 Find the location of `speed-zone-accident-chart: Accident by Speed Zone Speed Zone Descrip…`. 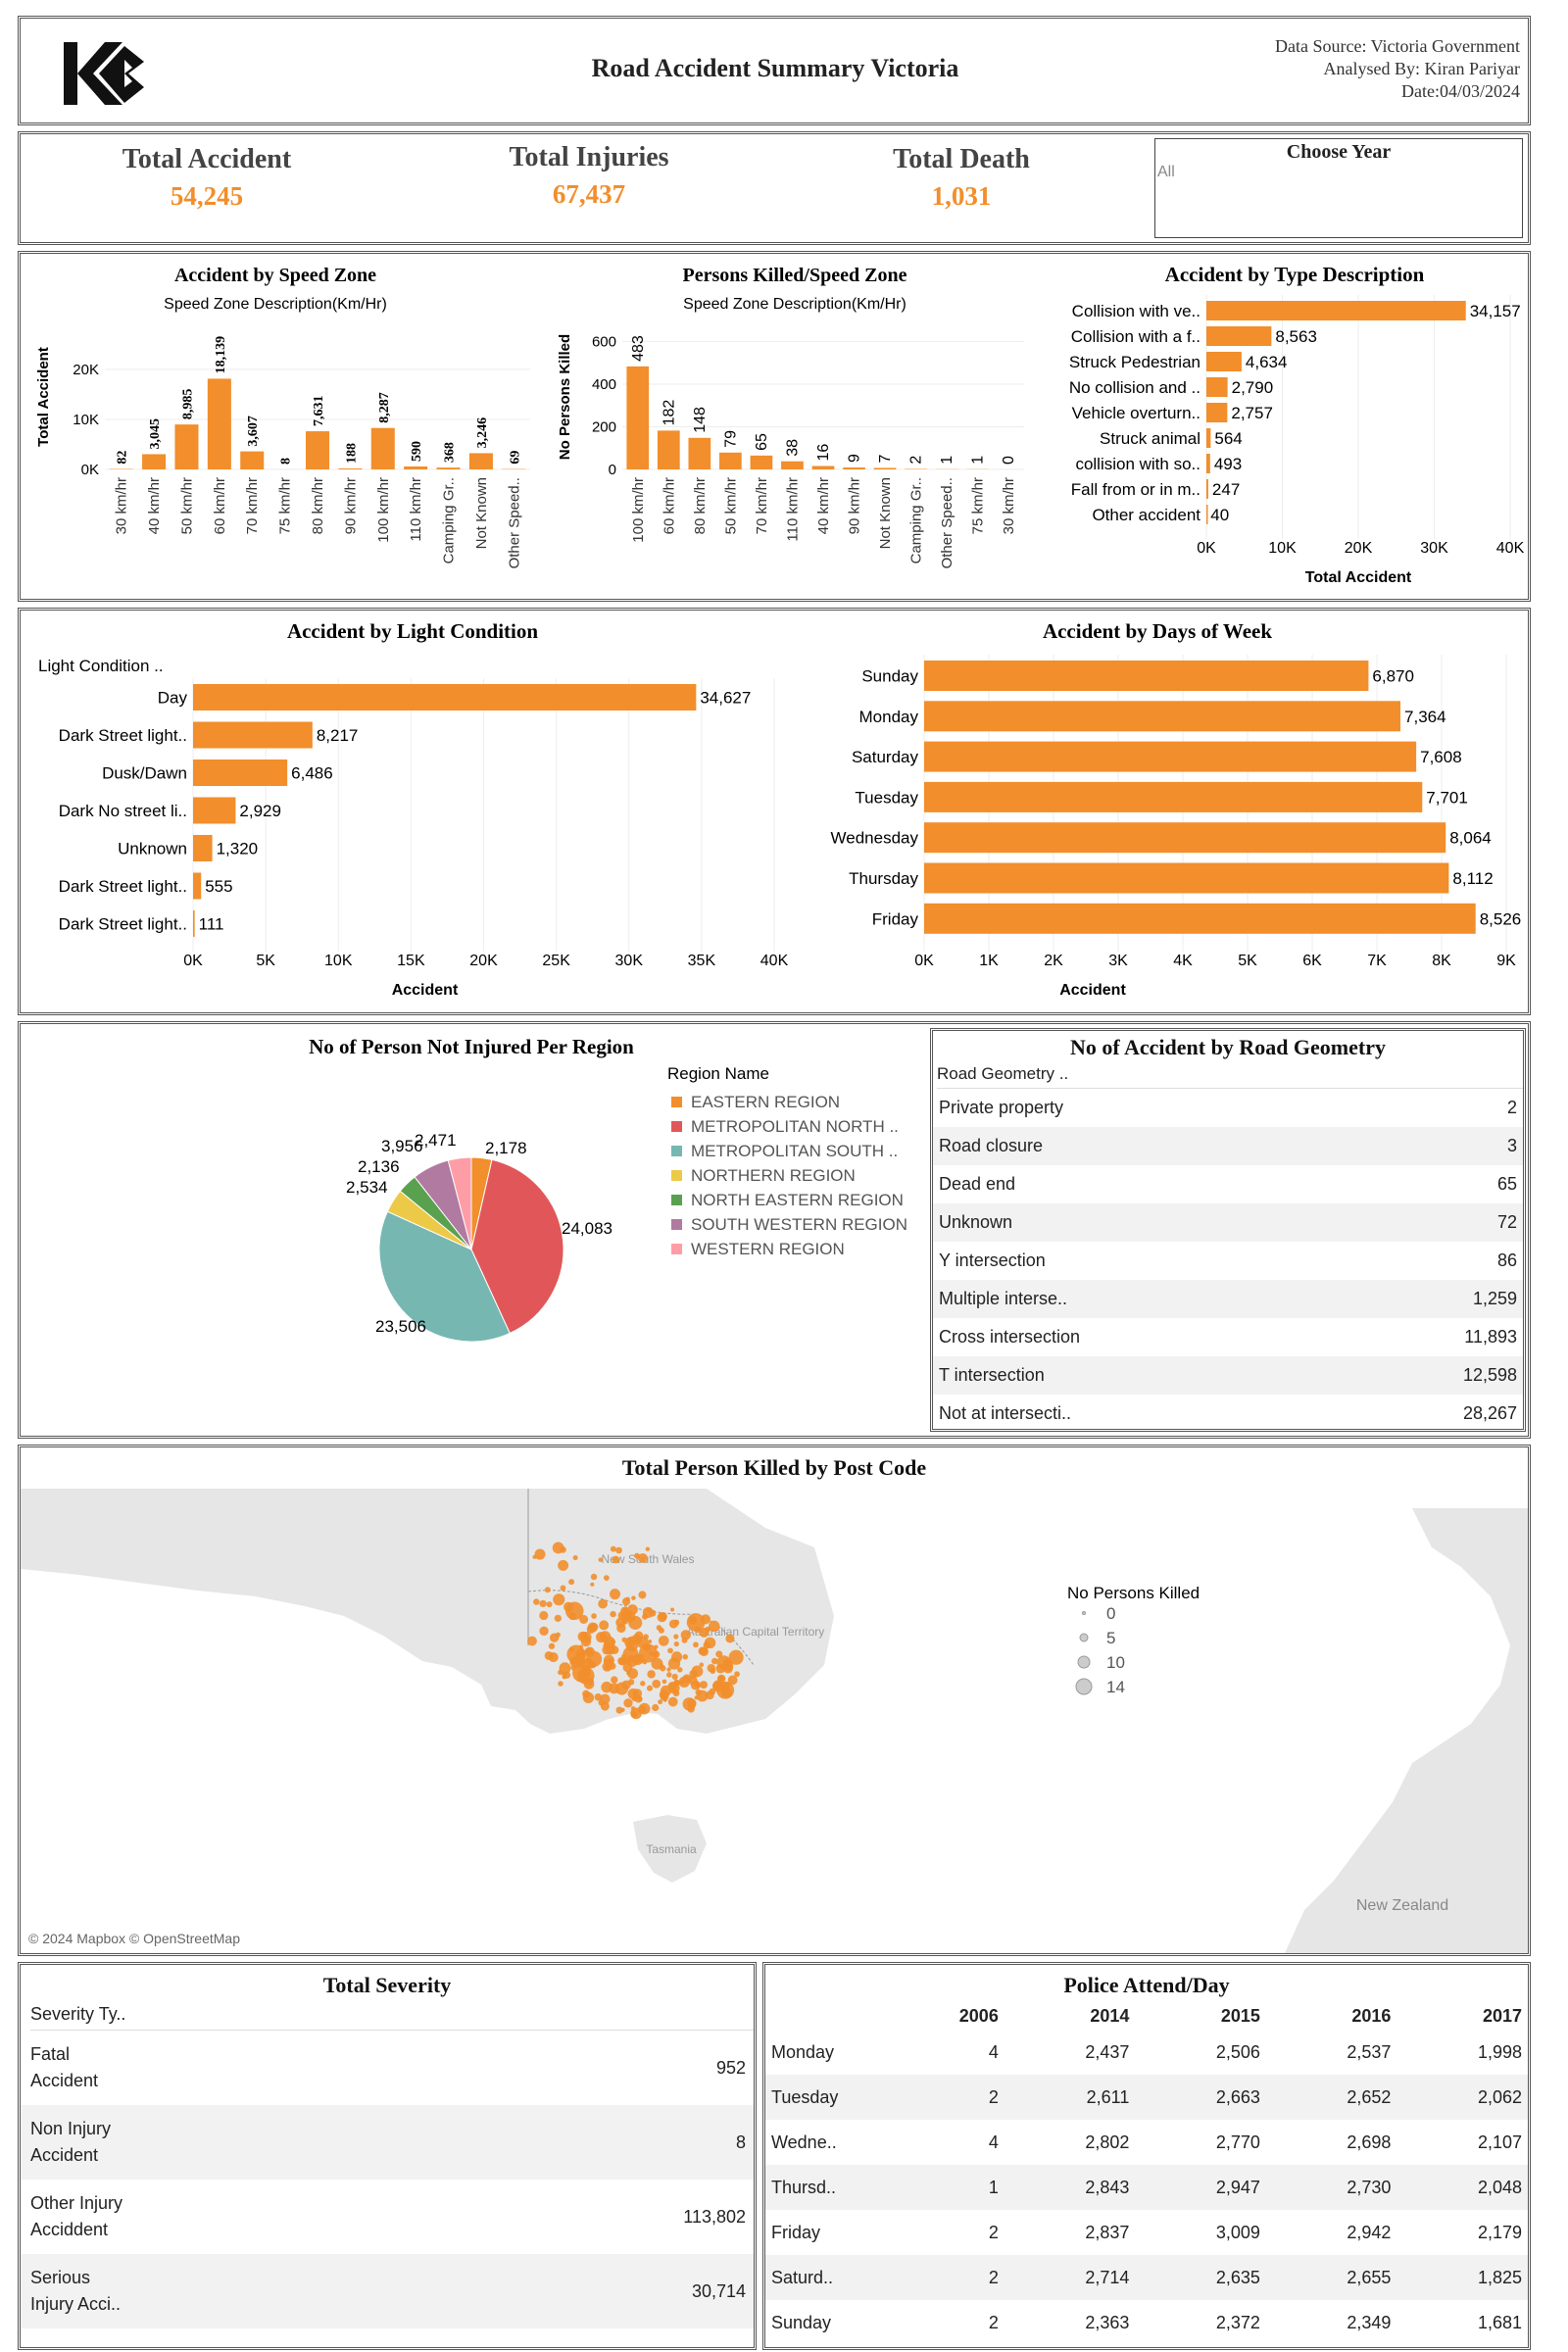

speed-zone-accident-chart: Accident by Speed Zone Speed Zone Descrip… is located at coordinates (282, 416).